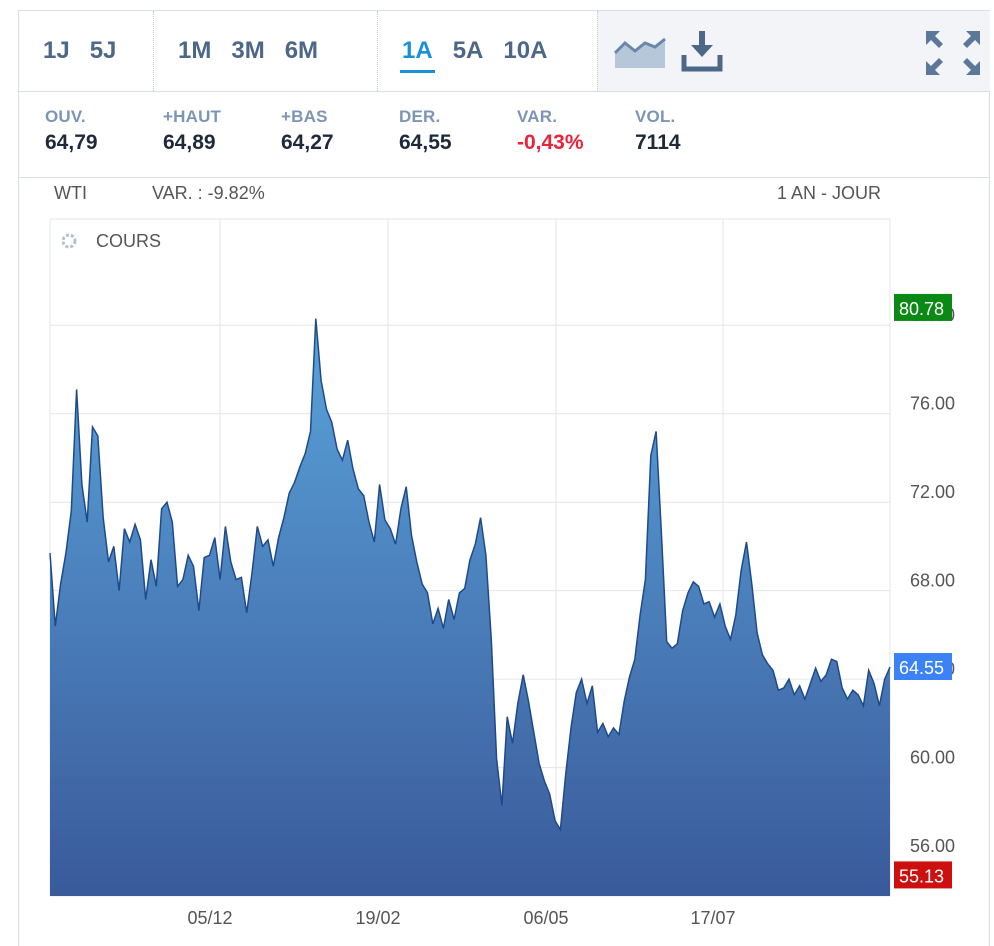 This screenshot has width=994, height=946. What do you see at coordinates (304, 116) in the screenshot?
I see `stat-label: +BAS` at bounding box center [304, 116].